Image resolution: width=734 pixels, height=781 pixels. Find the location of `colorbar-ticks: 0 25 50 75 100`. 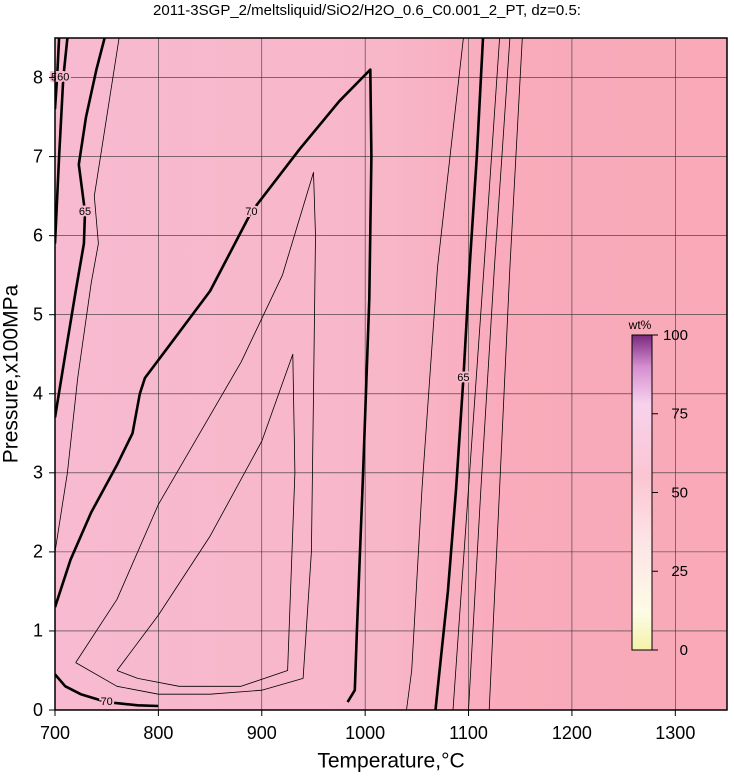

colorbar-ticks: 0 25 50 75 100 is located at coordinates (670, 493).